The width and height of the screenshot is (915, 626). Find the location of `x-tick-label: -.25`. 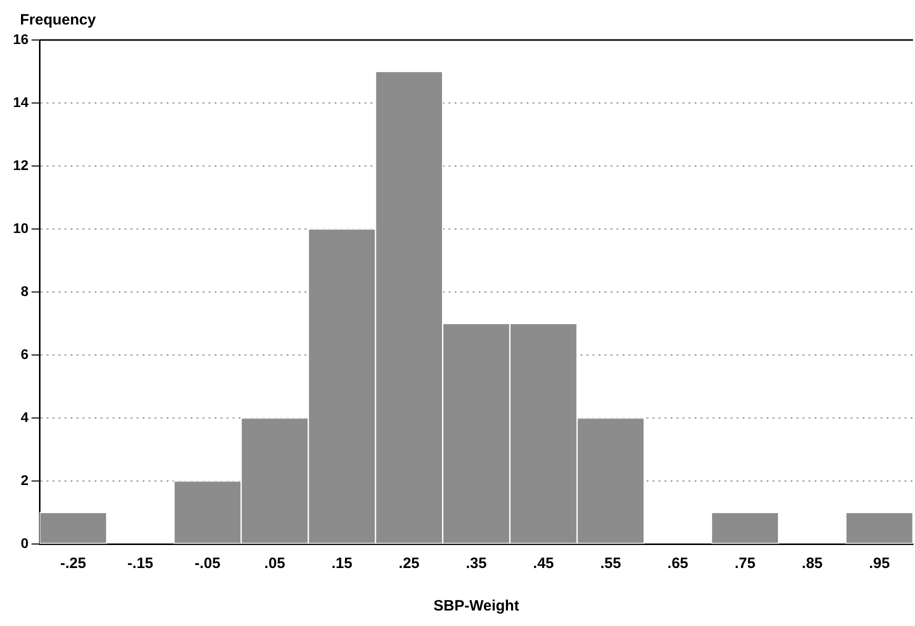

x-tick-label: -.25 is located at coordinates (73, 563).